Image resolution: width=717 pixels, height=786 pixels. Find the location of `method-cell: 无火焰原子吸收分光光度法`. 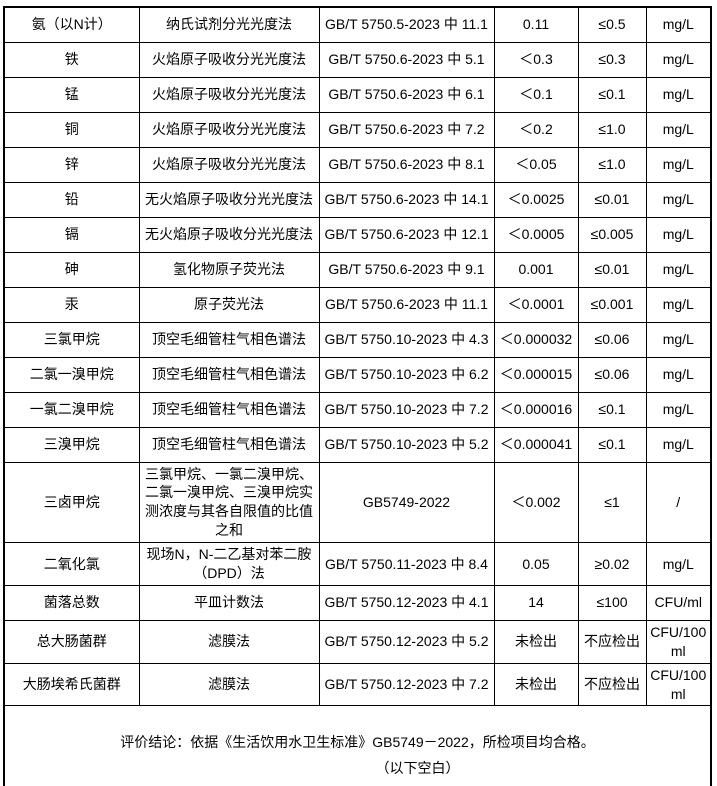

method-cell: 无火焰原子吸收分光光度法 is located at coordinates (229, 199).